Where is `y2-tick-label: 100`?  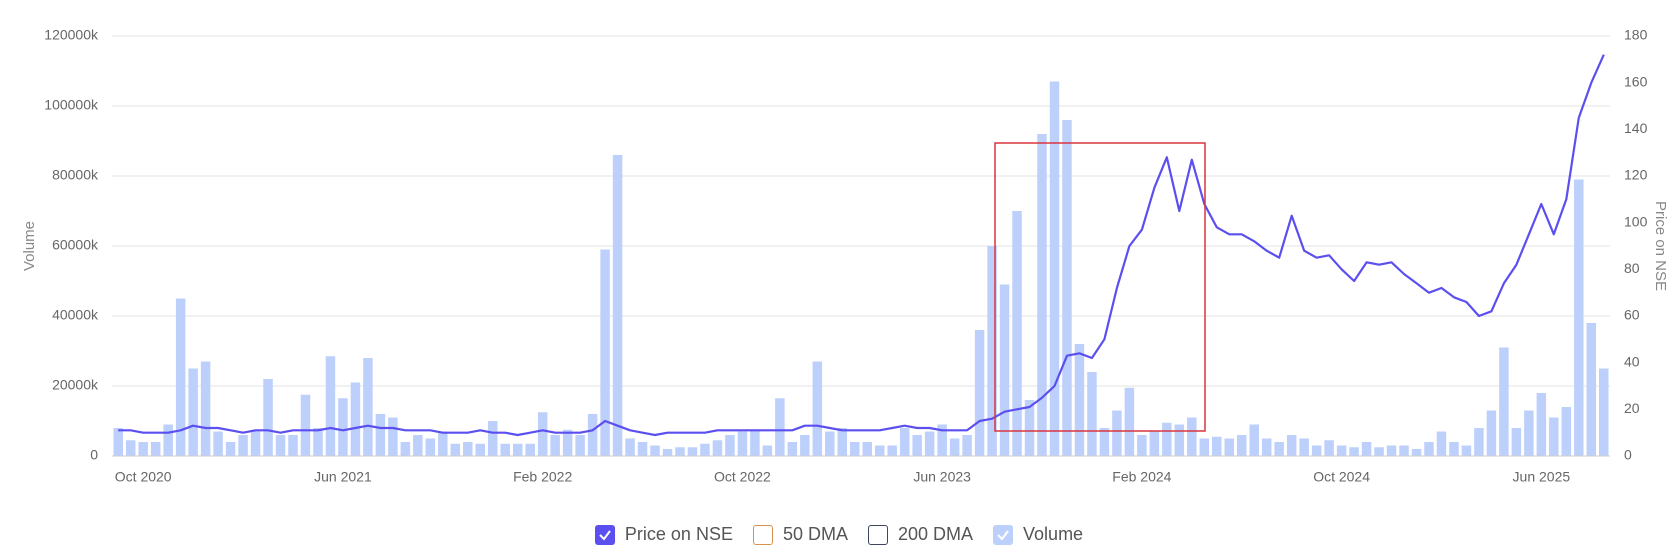 y2-tick-label: 100 is located at coordinates (1636, 221).